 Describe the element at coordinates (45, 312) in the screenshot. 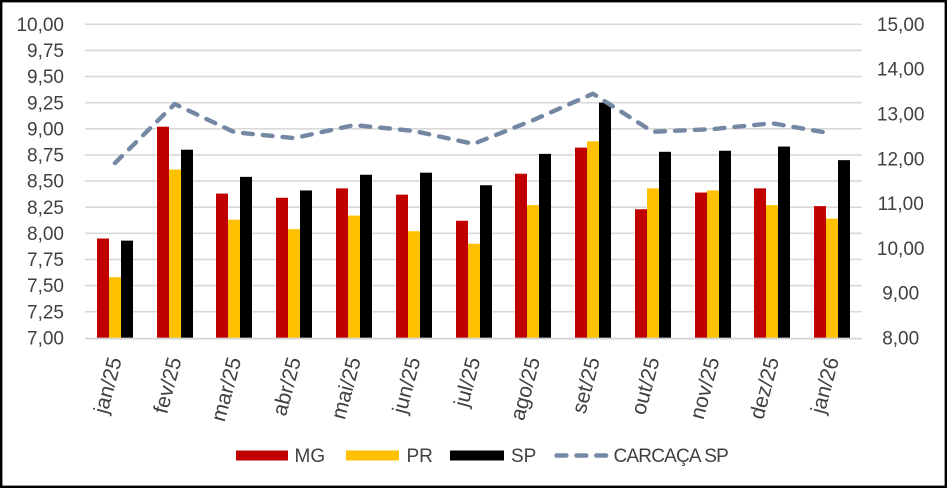

I see `svg-text: 7,25` at that location.